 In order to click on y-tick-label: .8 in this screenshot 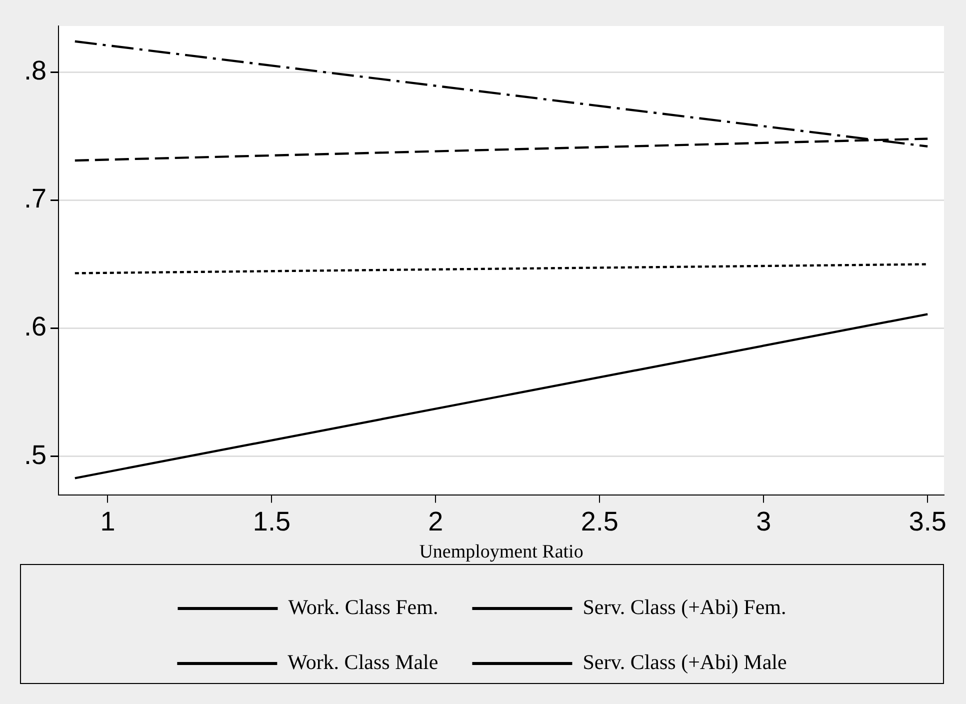, I will do `click(35, 71)`.